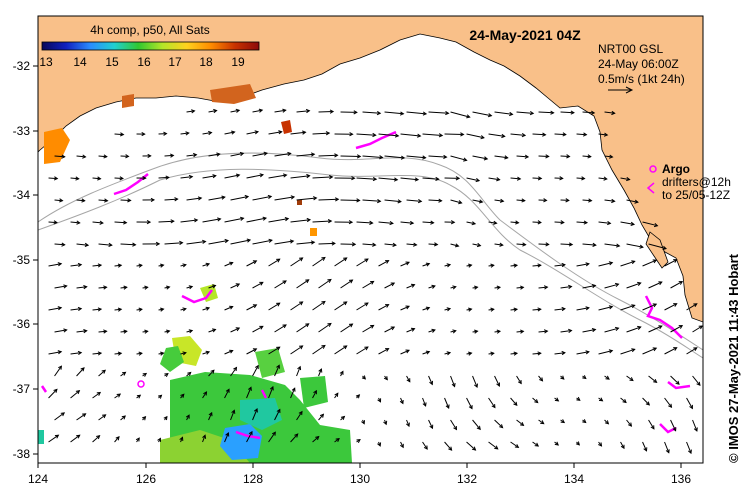  I want to click on sst-colorbar, so click(150, 46).